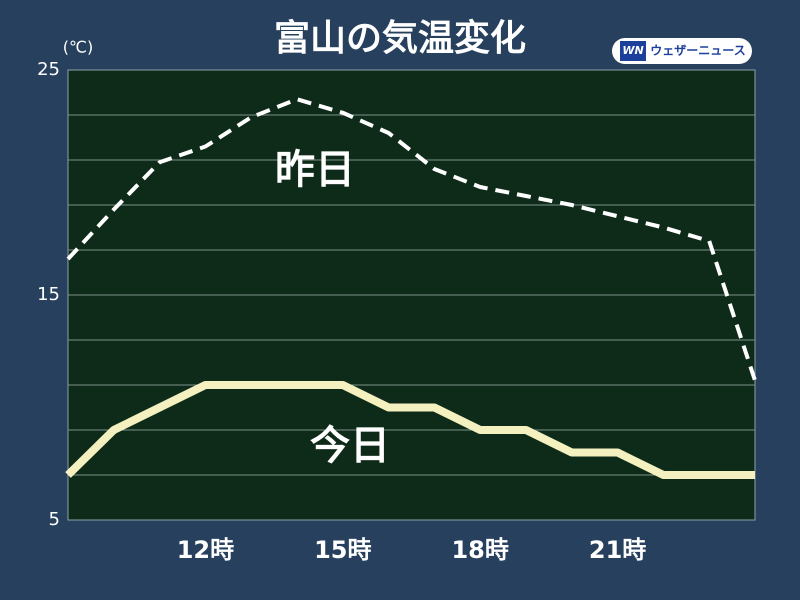  I want to click on x-tick-label: 21時, so click(617, 550).